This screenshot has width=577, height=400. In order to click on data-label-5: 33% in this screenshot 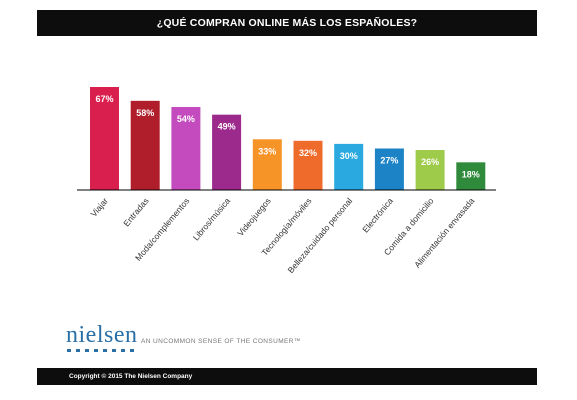, I will do `click(267, 151)`.